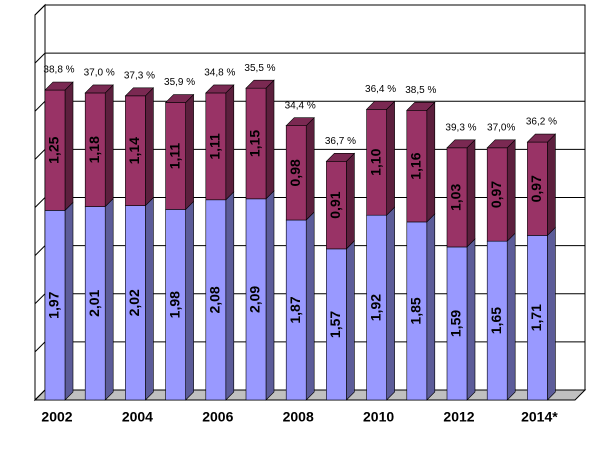  I want to click on x-tick-label: 2008, so click(298, 417).